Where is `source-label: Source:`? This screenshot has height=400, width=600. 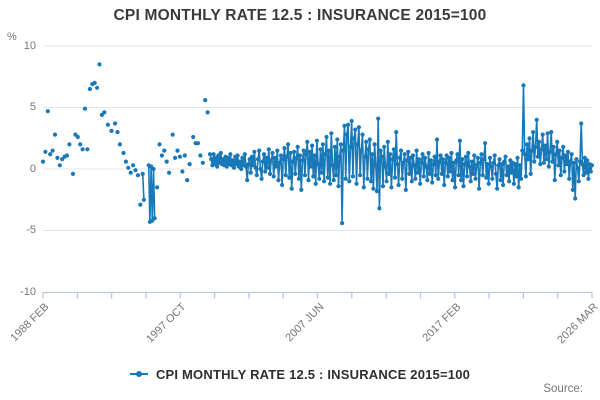 source-label: Source: is located at coordinates (563, 389).